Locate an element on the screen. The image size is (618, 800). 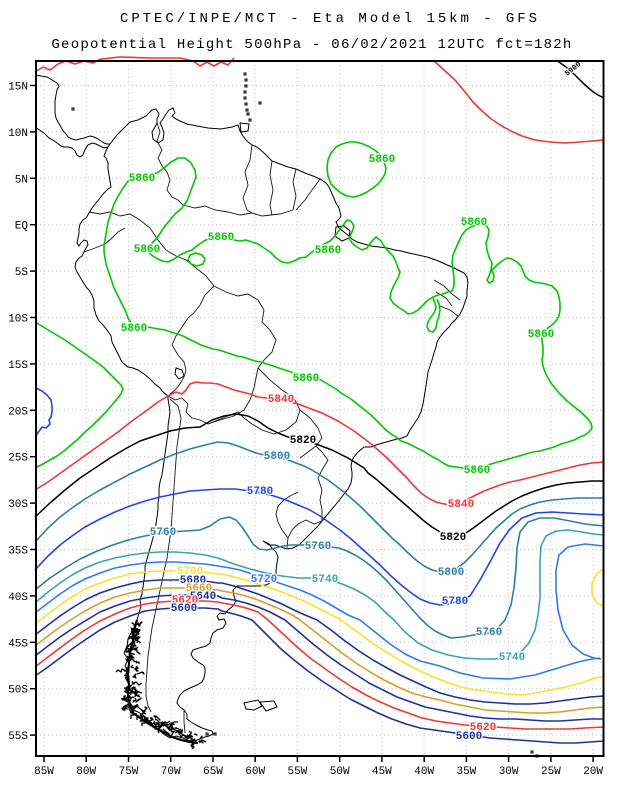
svg-text: 5680 is located at coordinates (193, 581).